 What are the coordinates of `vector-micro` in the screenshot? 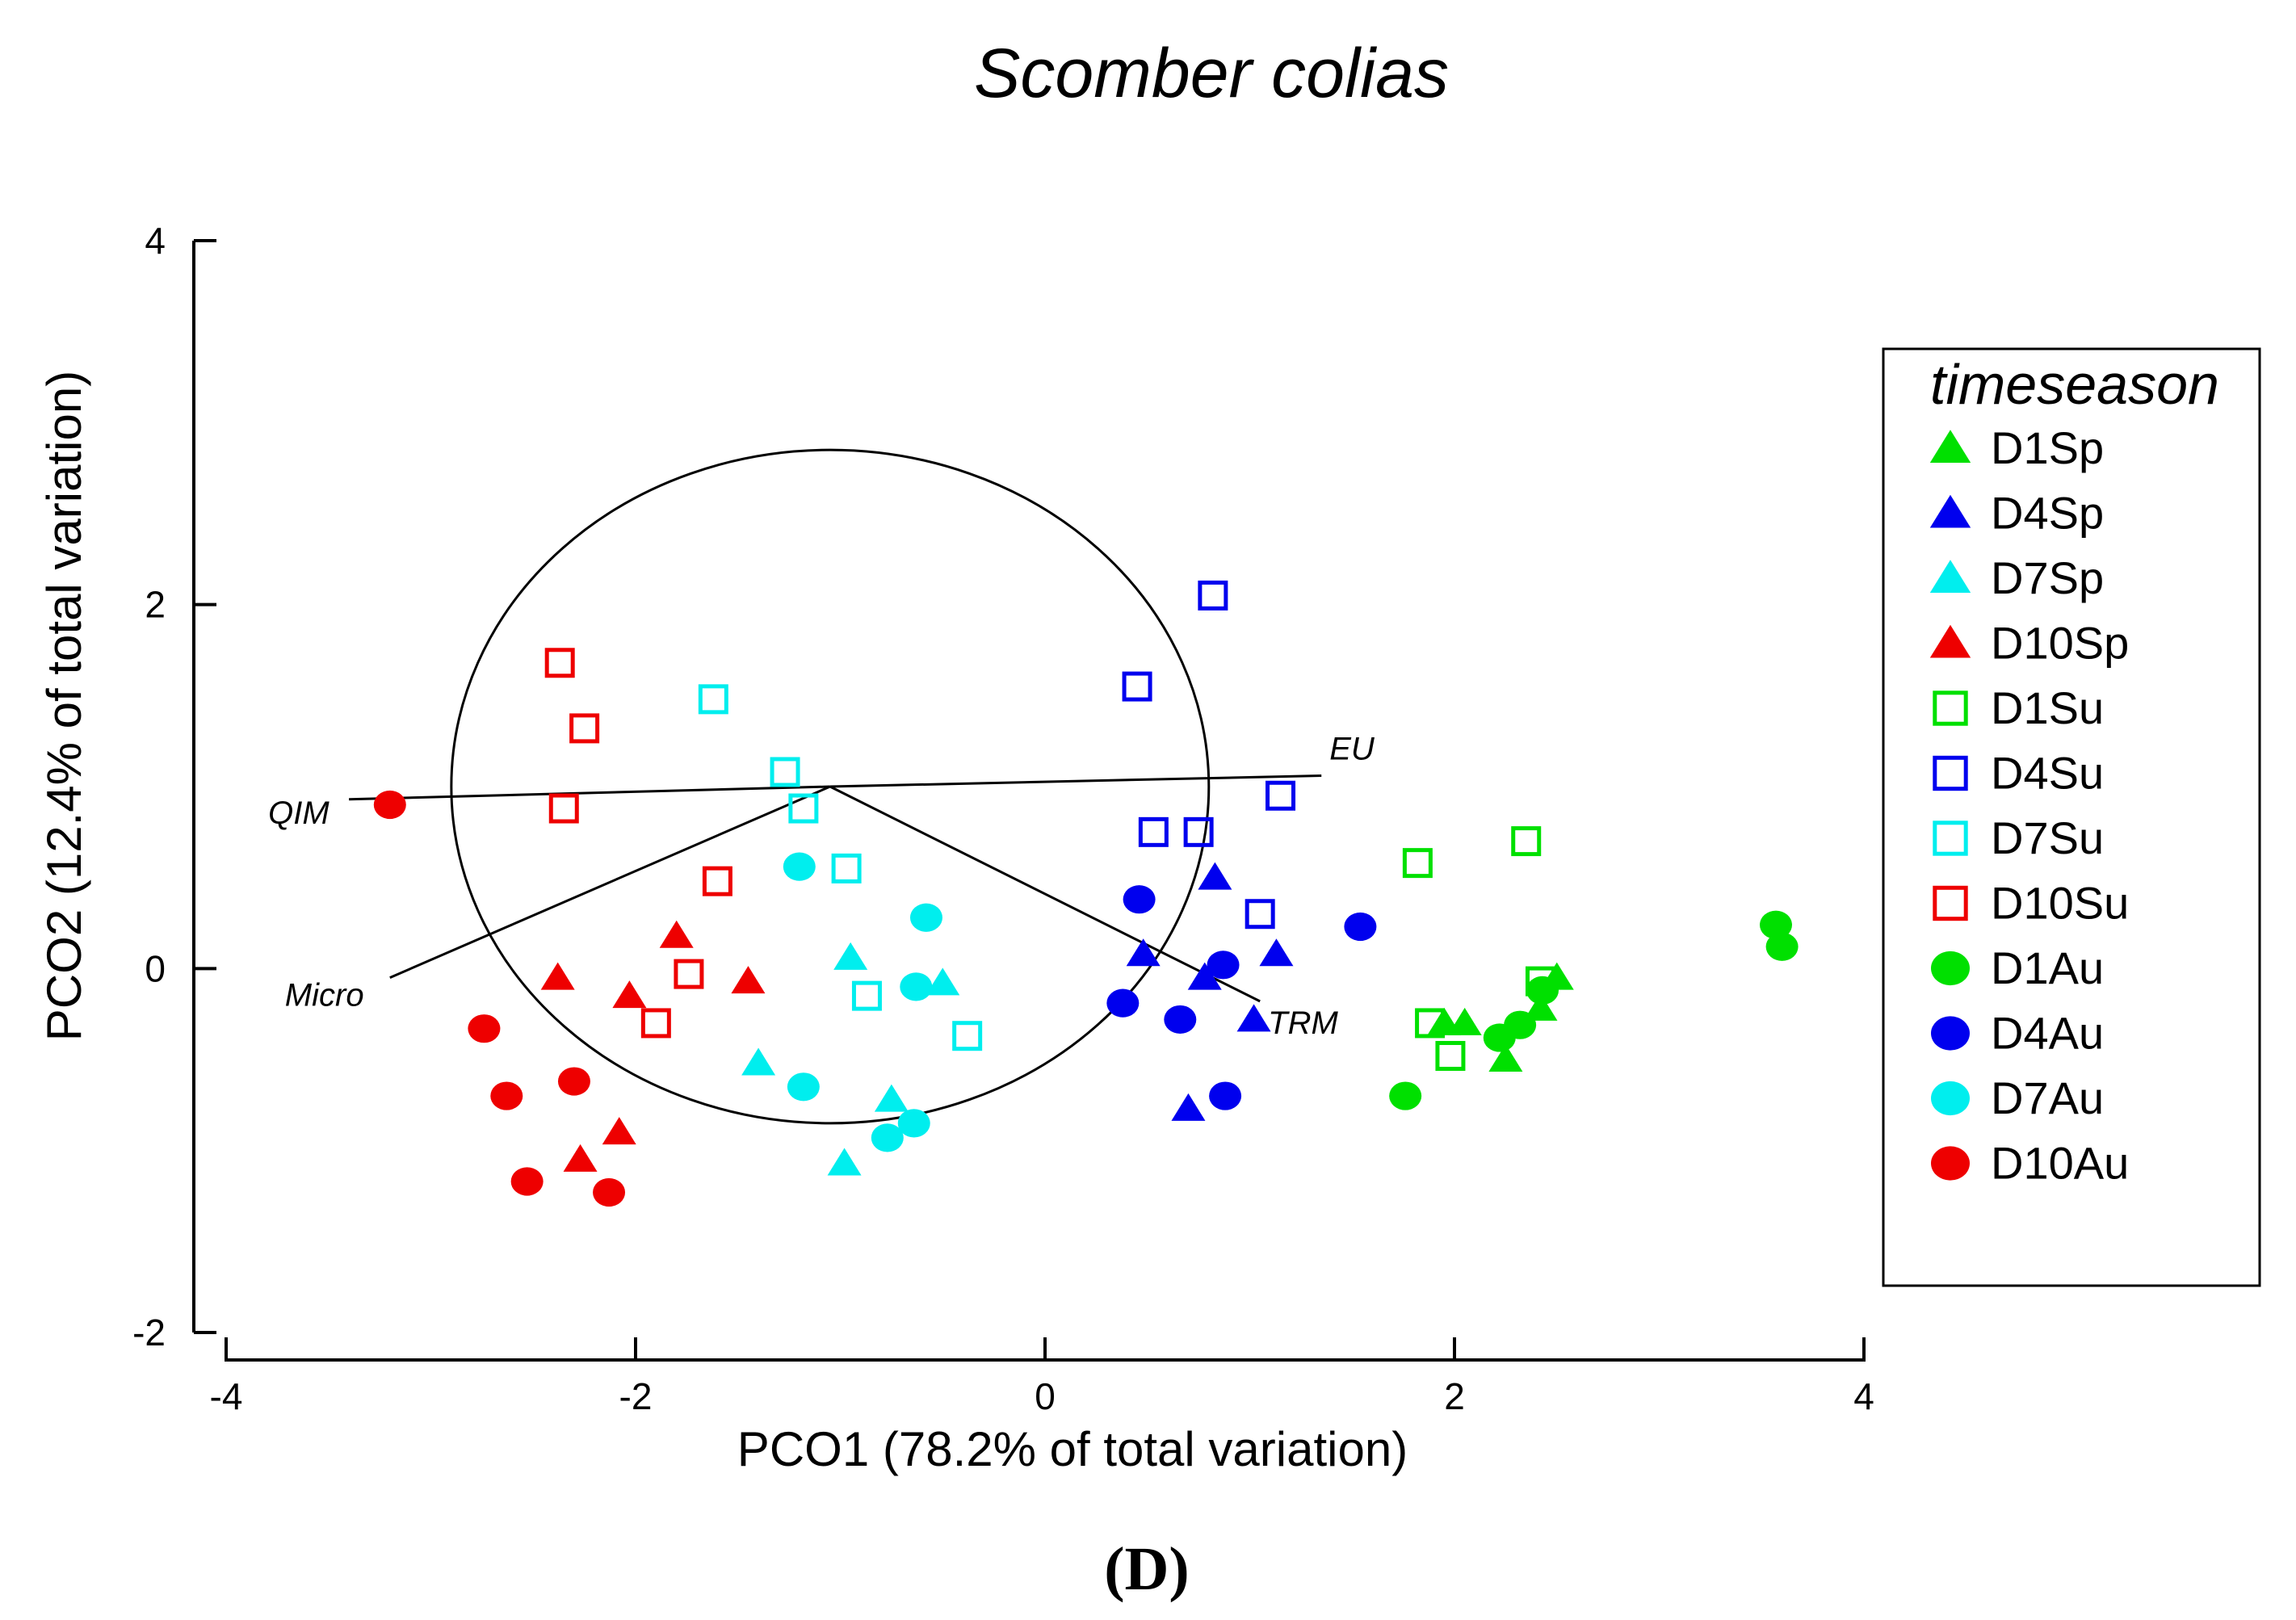 It's located at (610, 882).